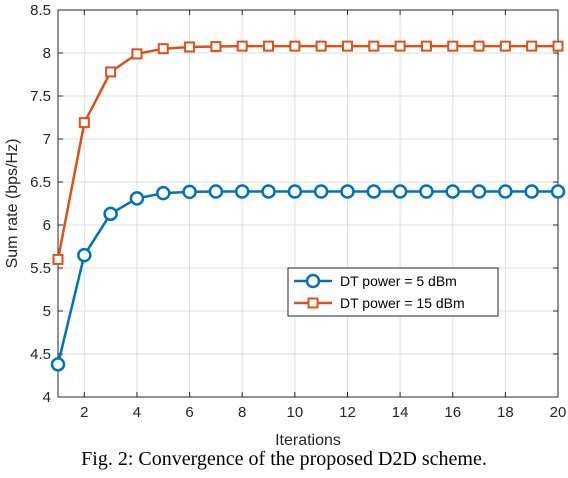 This screenshot has height=478, width=568. What do you see at coordinates (47, 53) in the screenshot?
I see `y-tick-label: 8` at bounding box center [47, 53].